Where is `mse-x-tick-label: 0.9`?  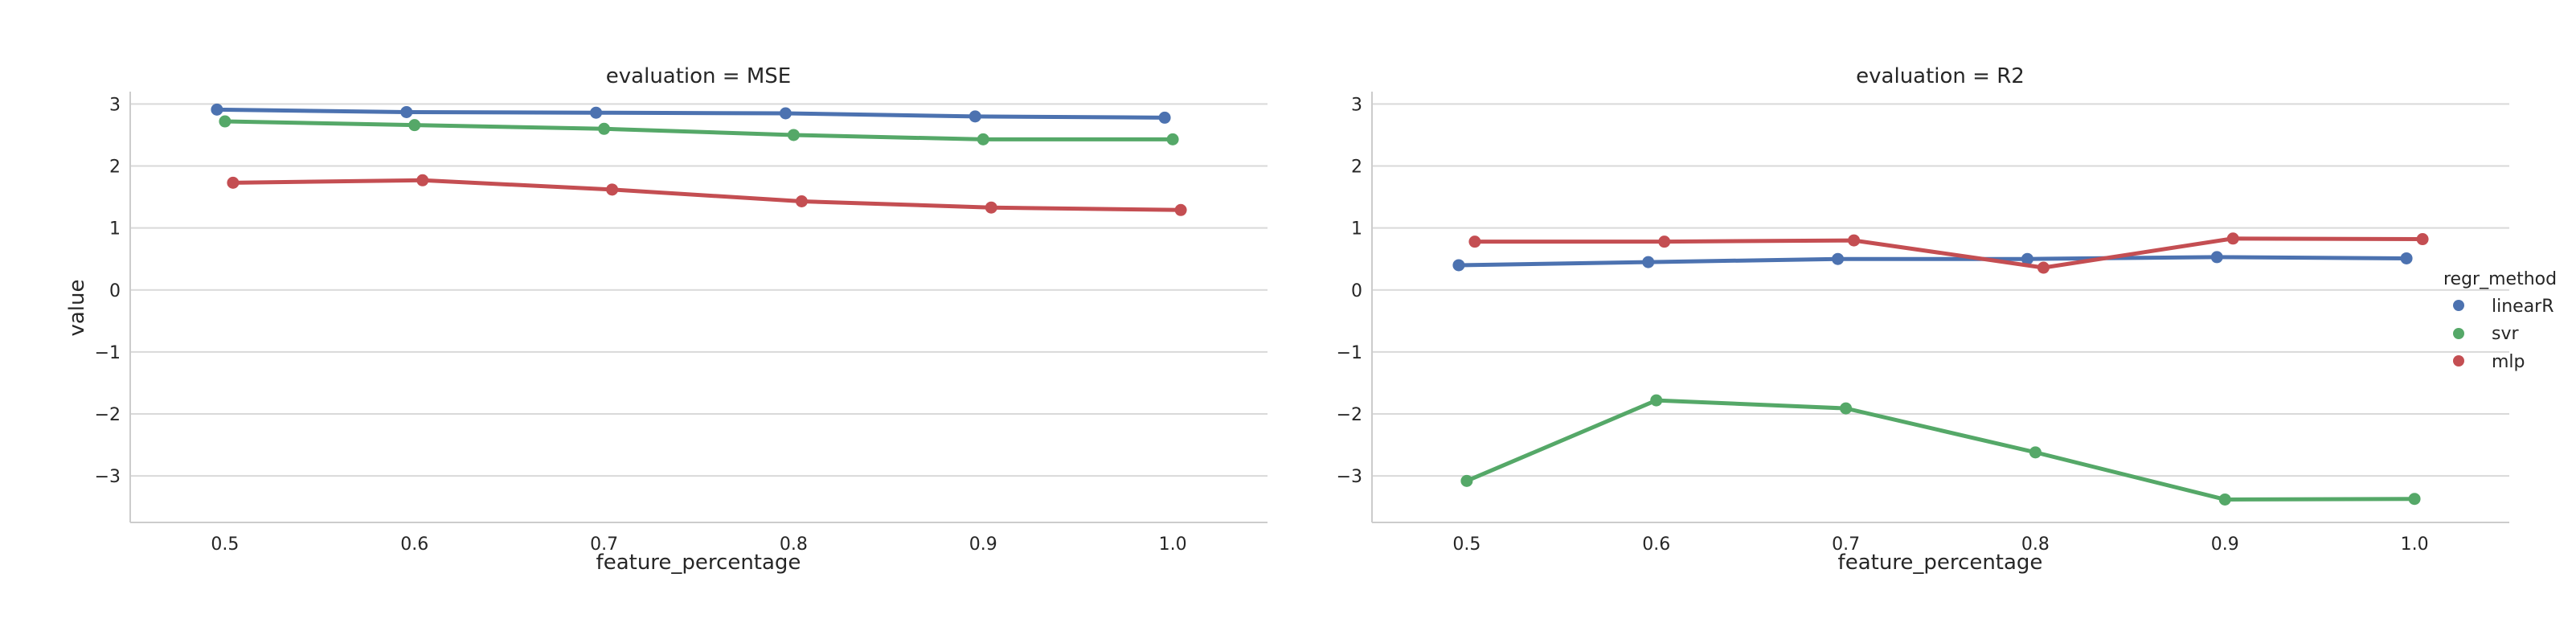 mse-x-tick-label: 0.9 is located at coordinates (983, 544).